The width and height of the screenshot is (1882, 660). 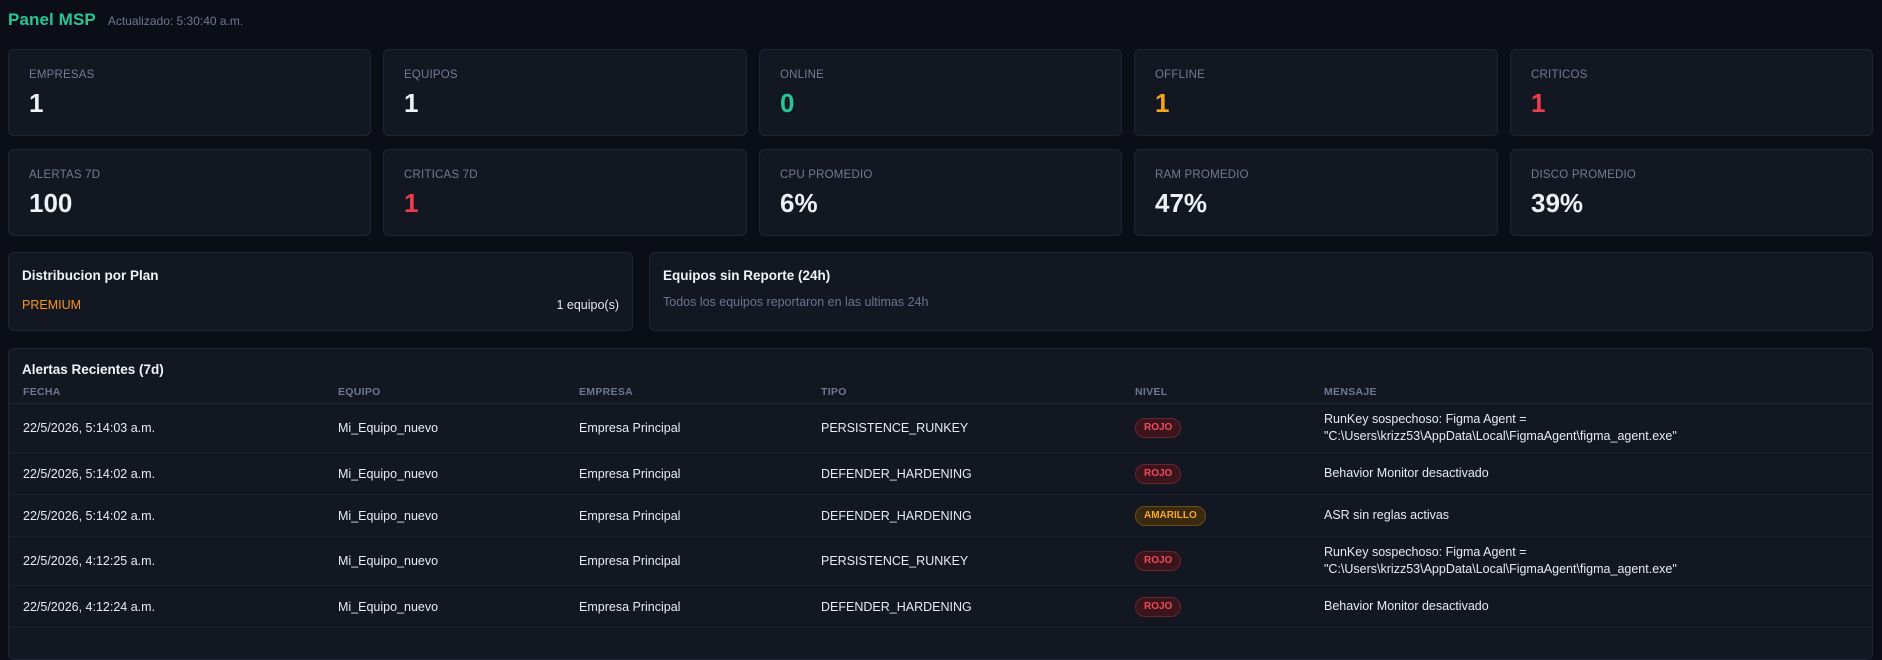 What do you see at coordinates (52, 305) in the screenshot?
I see `plan-name: PREMIUM` at bounding box center [52, 305].